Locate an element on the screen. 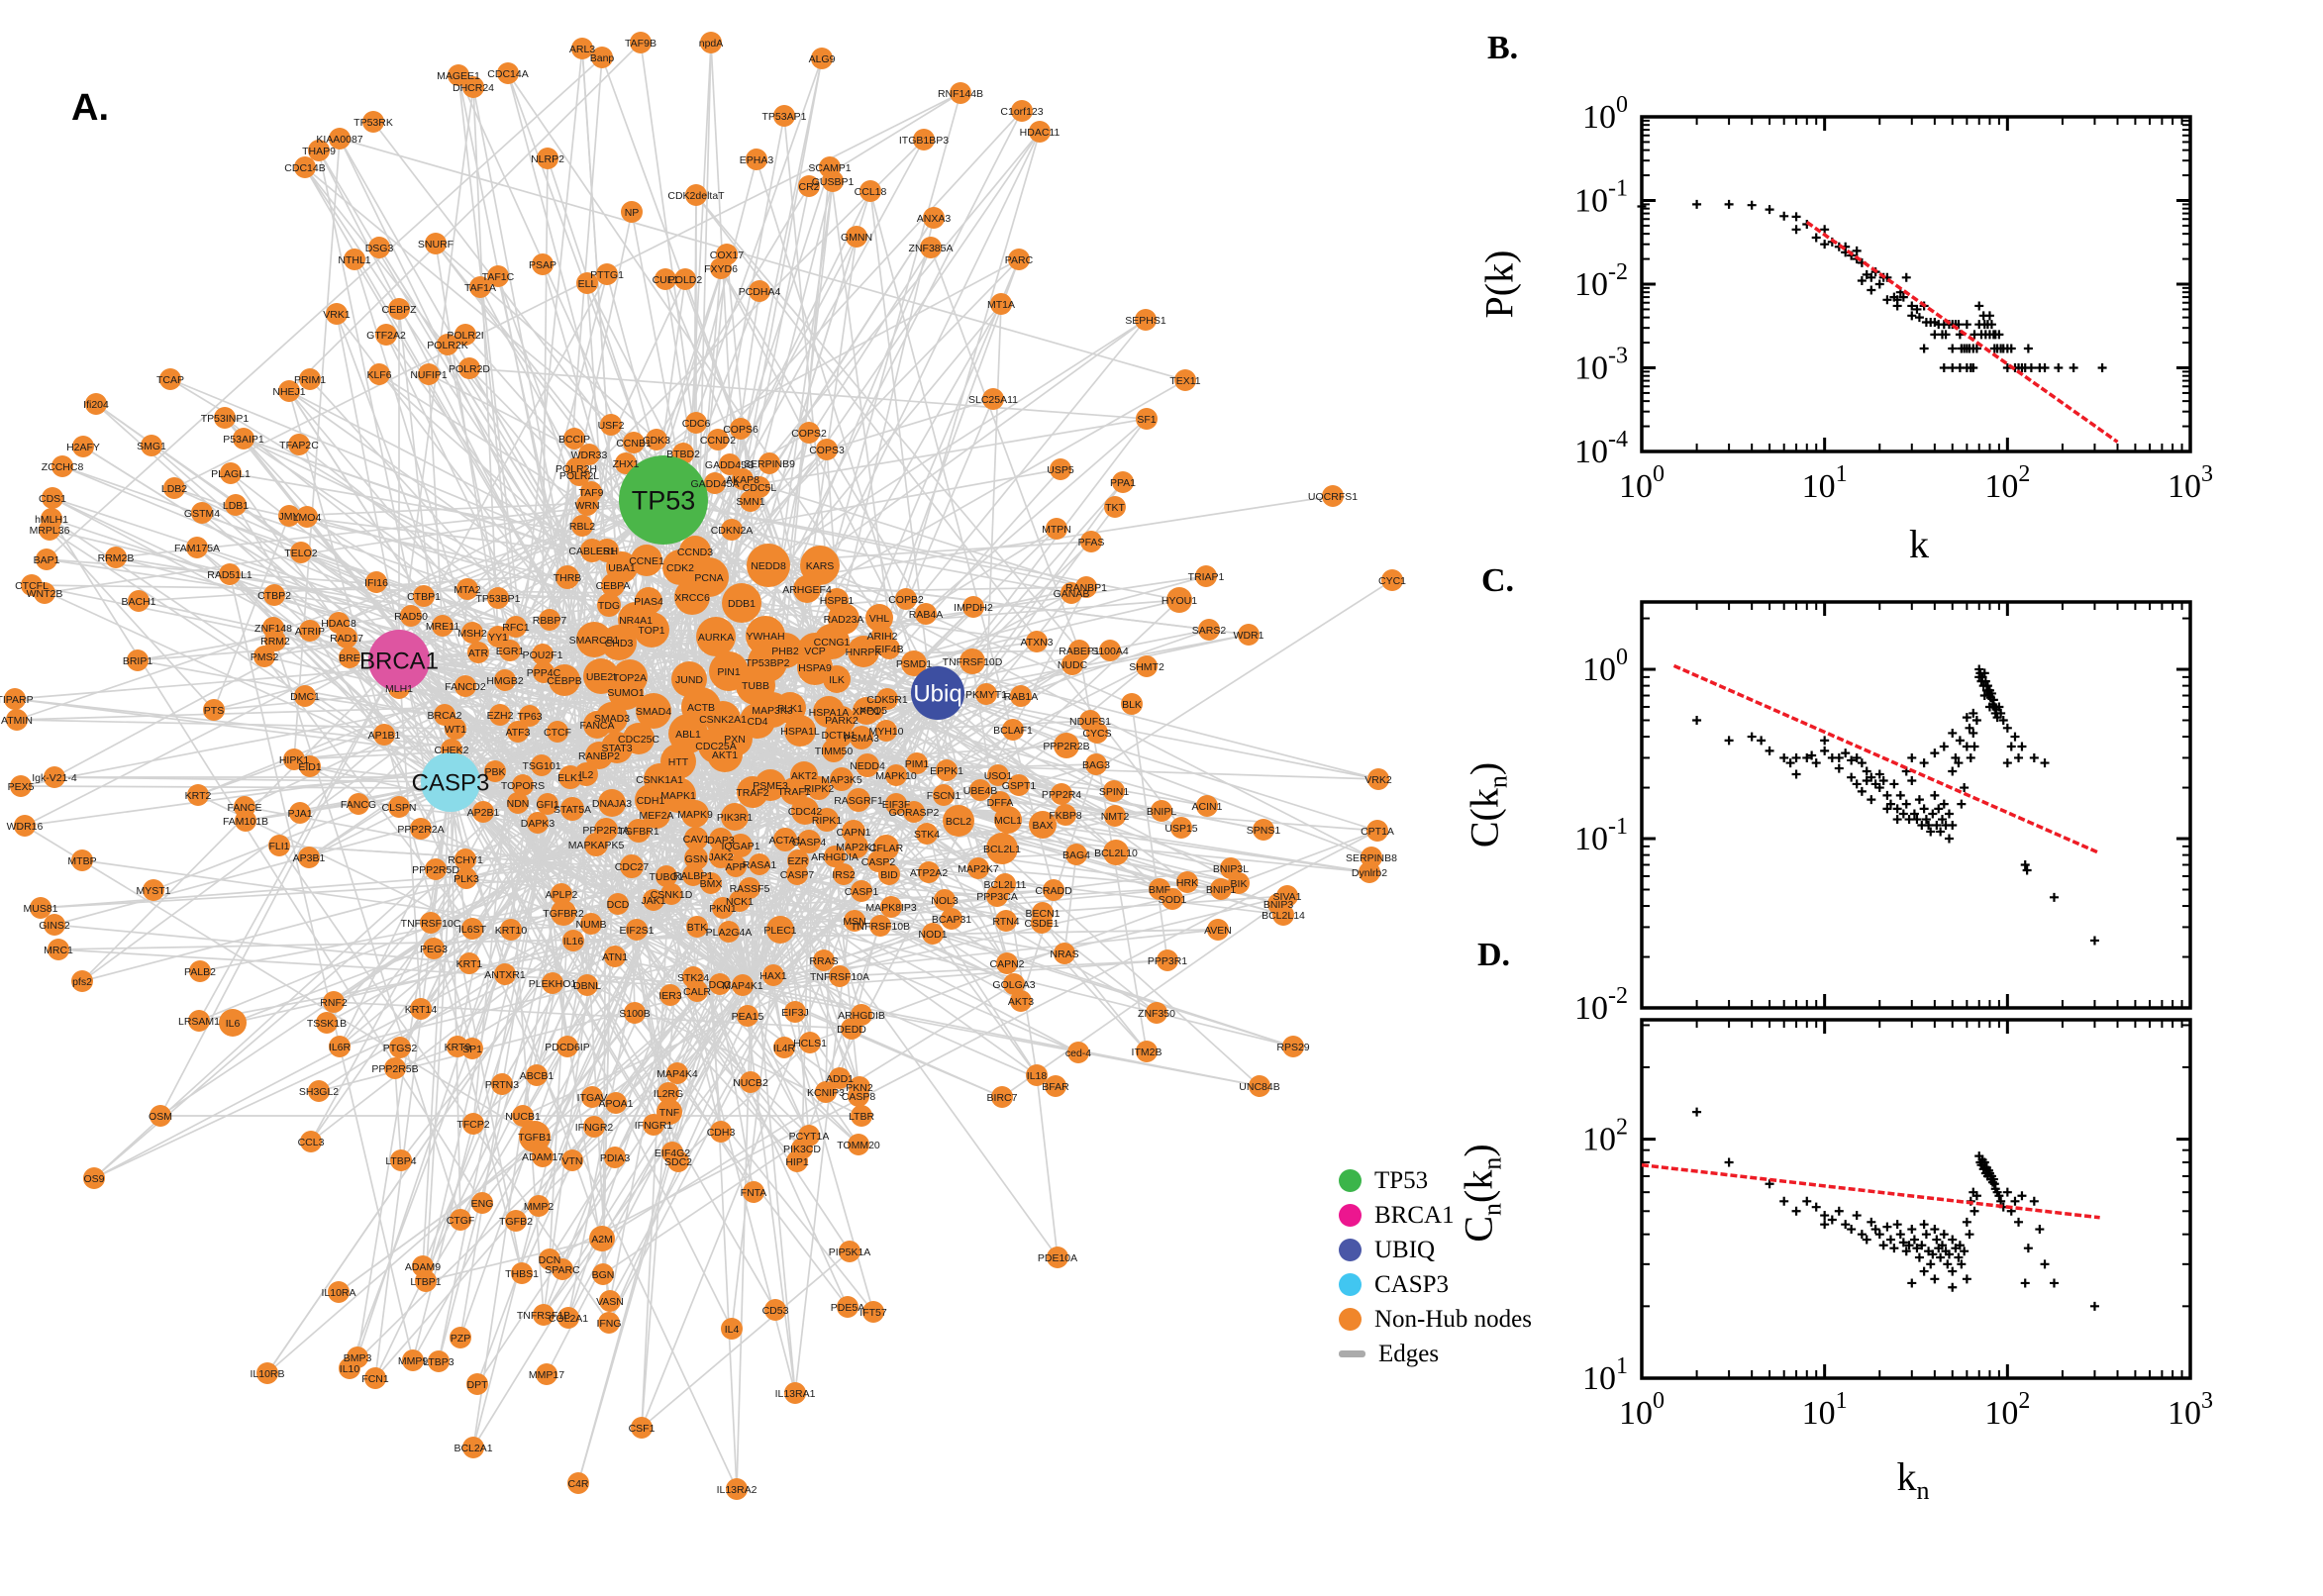 This screenshot has width=2323, height=1596. network-node-label: BRCA2 is located at coordinates (444, 716).